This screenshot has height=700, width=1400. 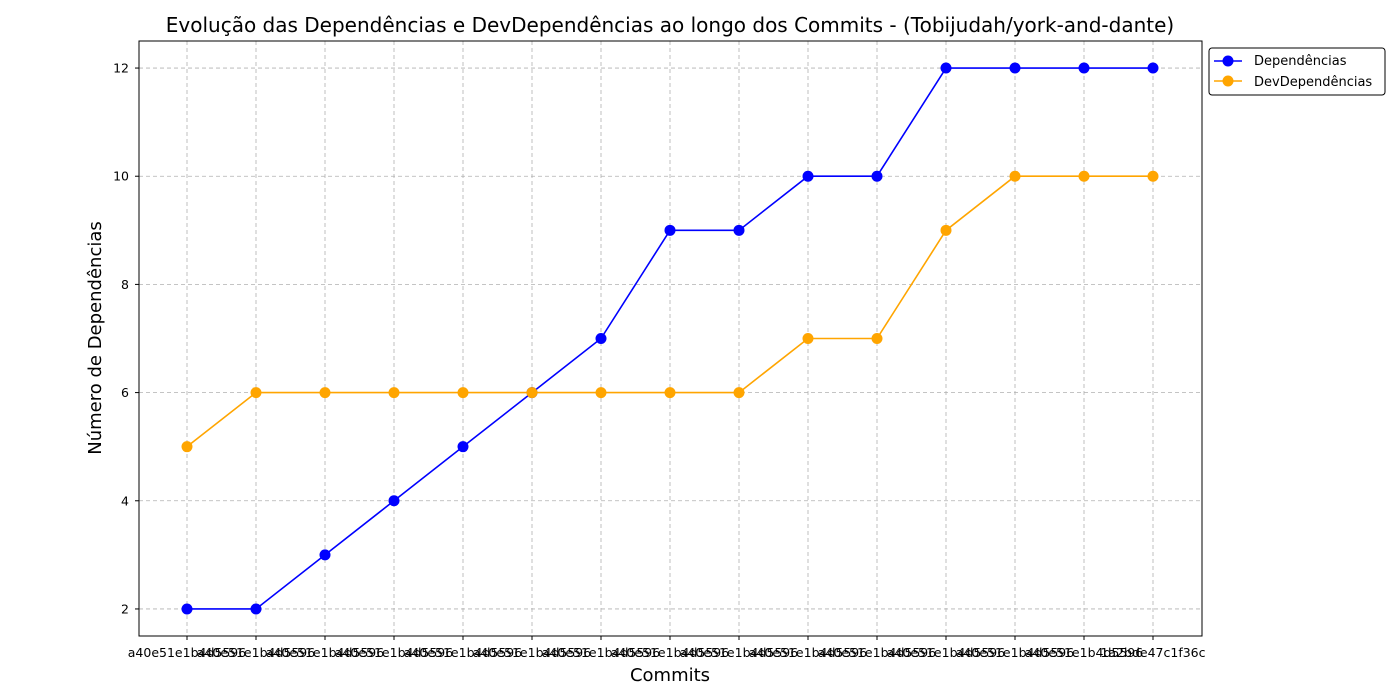 I want to click on legend-box, so click(x=1297, y=71).